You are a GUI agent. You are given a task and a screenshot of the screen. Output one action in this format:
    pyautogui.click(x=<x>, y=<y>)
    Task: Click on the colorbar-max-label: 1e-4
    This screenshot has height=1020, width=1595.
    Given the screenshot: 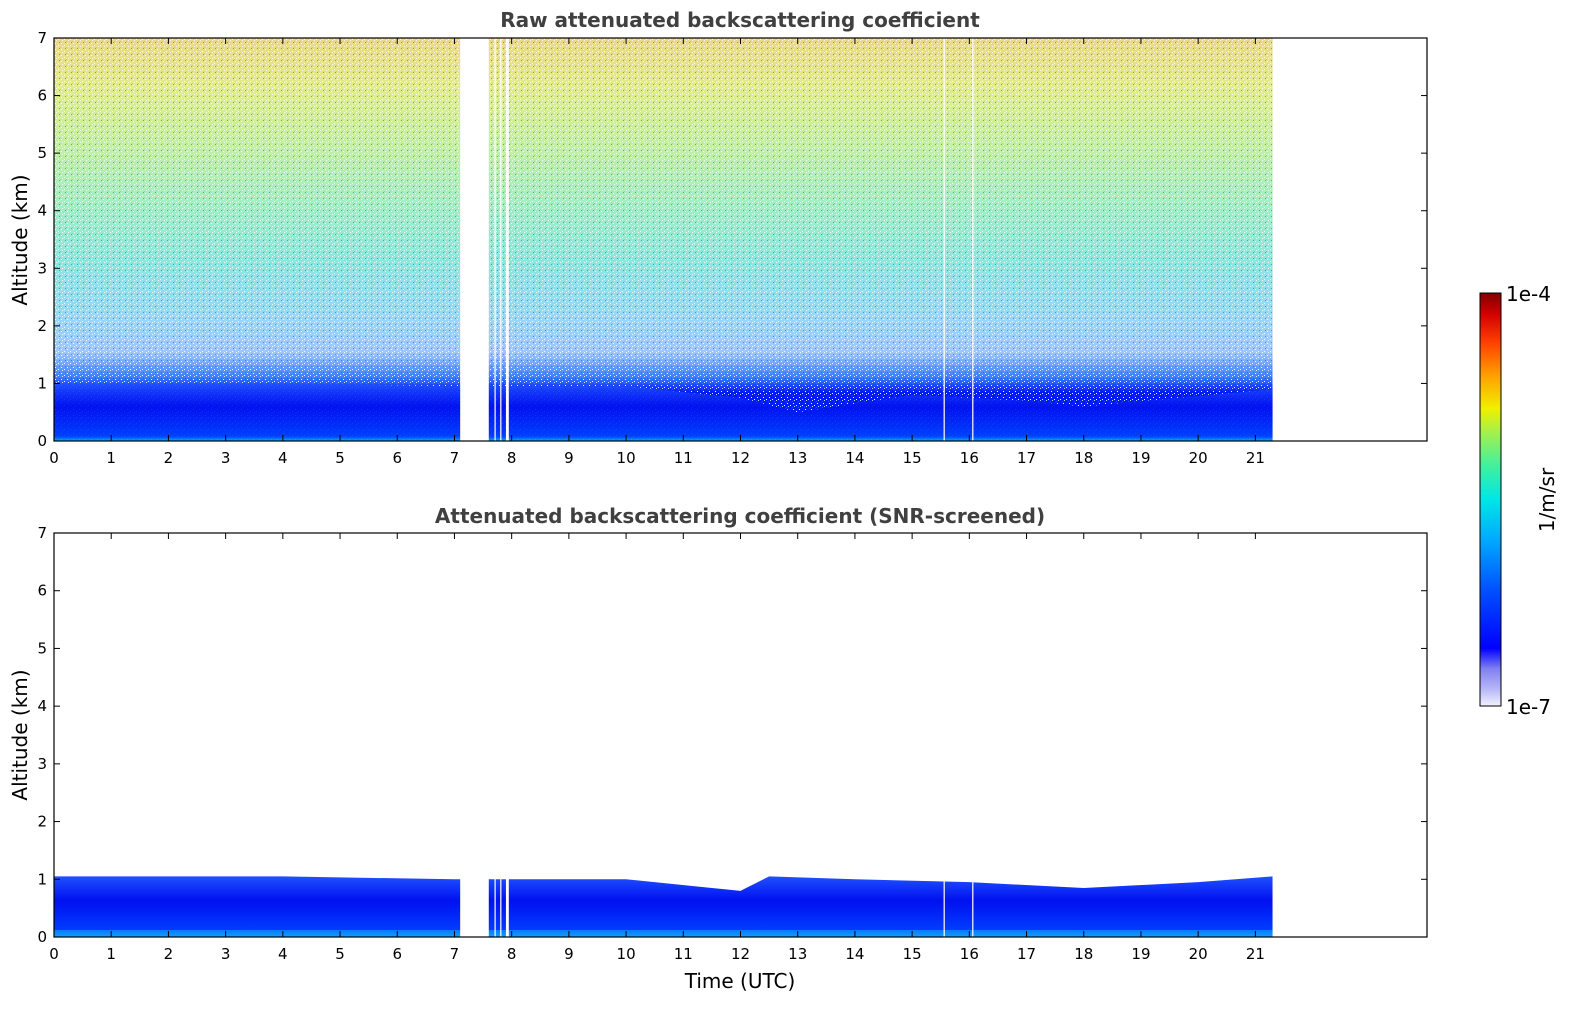 What is the action you would take?
    pyautogui.click(x=1528, y=294)
    